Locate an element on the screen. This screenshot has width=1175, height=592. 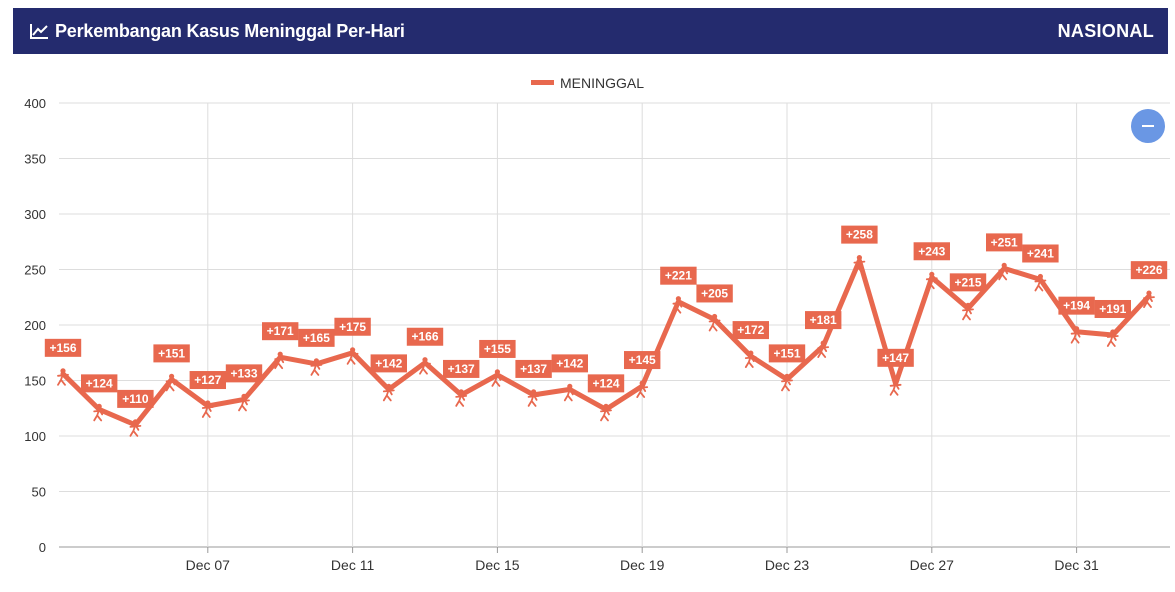
minus-icon is located at coordinates (1148, 126).